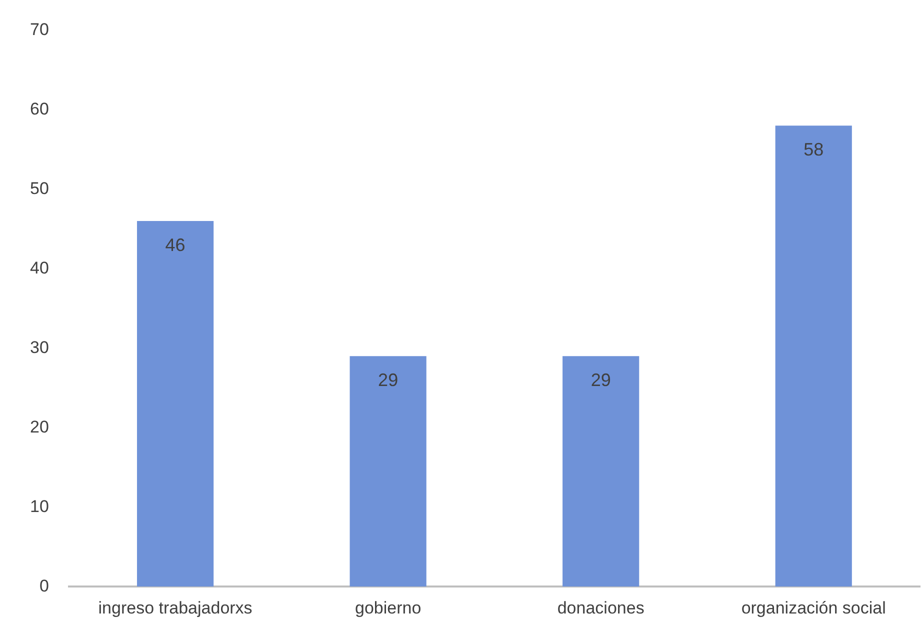 The height and width of the screenshot is (637, 922). Describe the element at coordinates (814, 150) in the screenshot. I see `data-label: 58` at that location.